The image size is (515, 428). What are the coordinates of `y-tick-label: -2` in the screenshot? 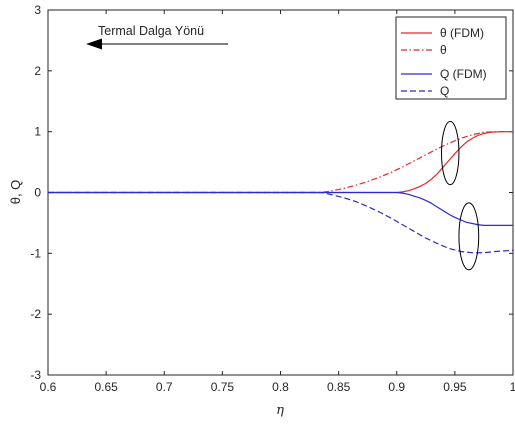 It's located at (35, 314).